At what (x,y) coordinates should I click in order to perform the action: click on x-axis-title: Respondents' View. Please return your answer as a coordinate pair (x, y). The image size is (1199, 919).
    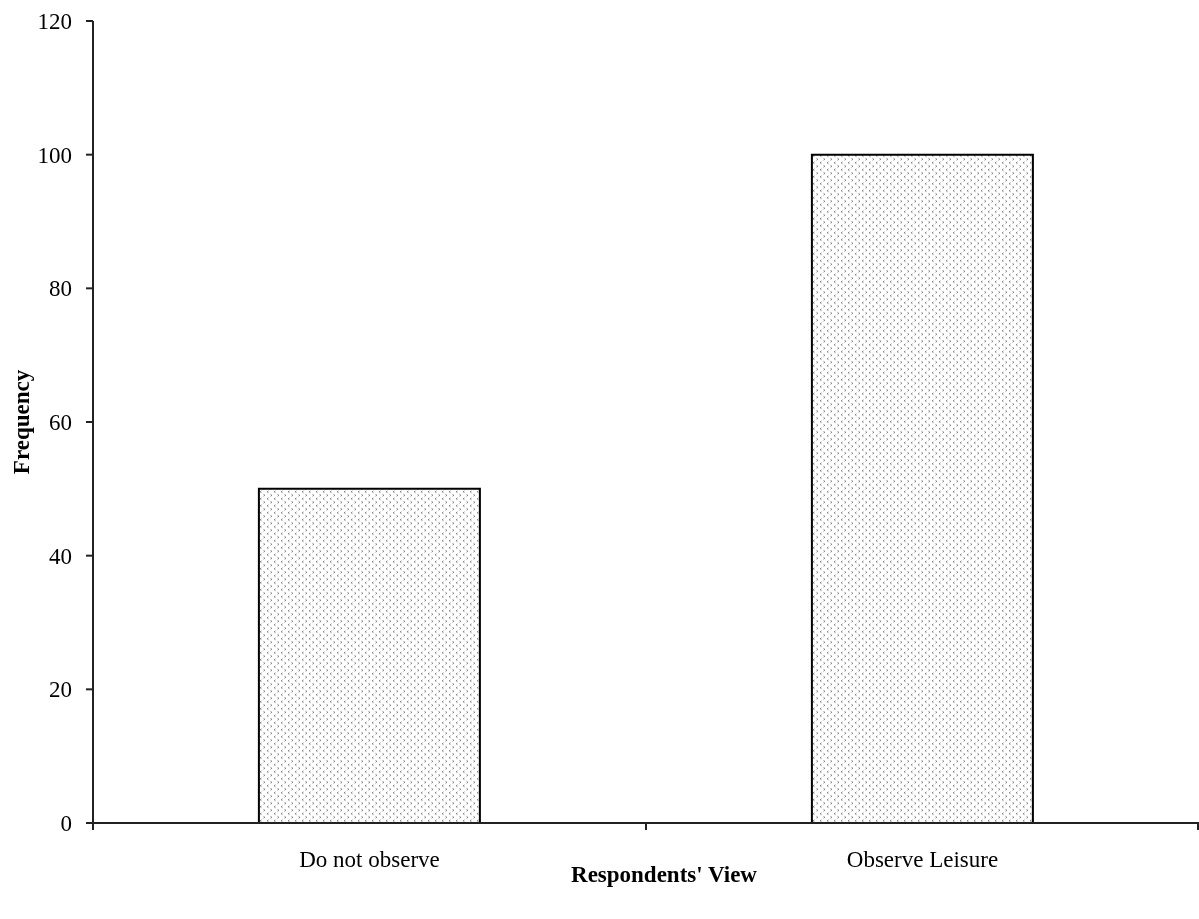
    Looking at the image, I should click on (664, 874).